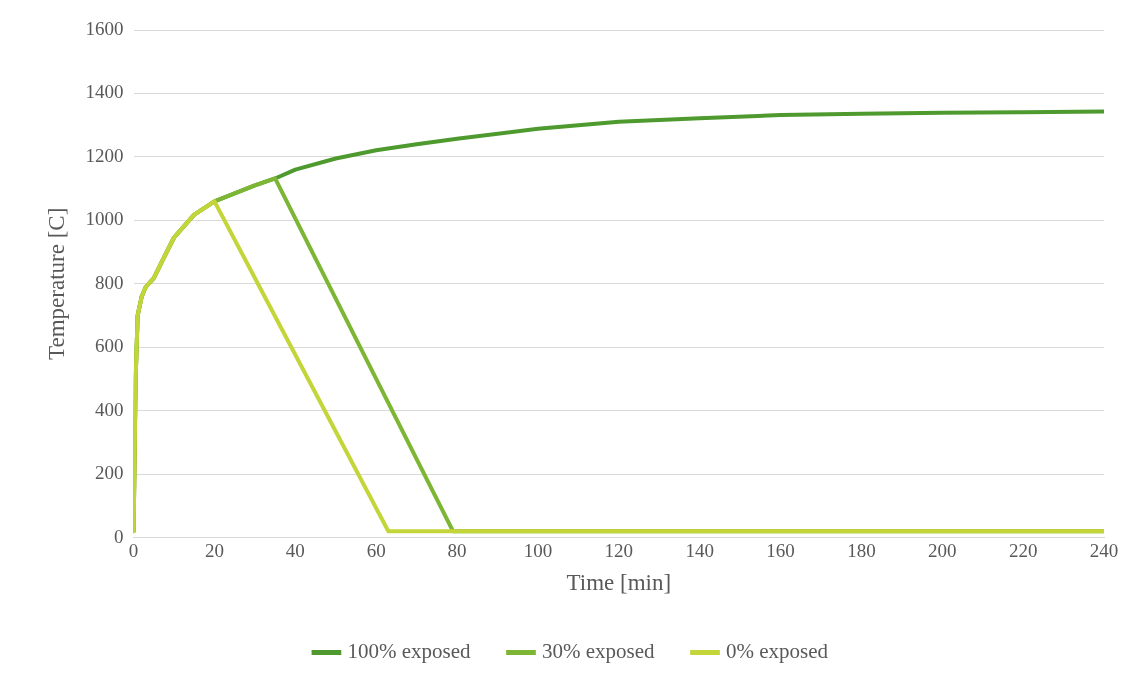 This screenshot has width=1144, height=693. I want to click on y-tick-label: 800, so click(109, 282).